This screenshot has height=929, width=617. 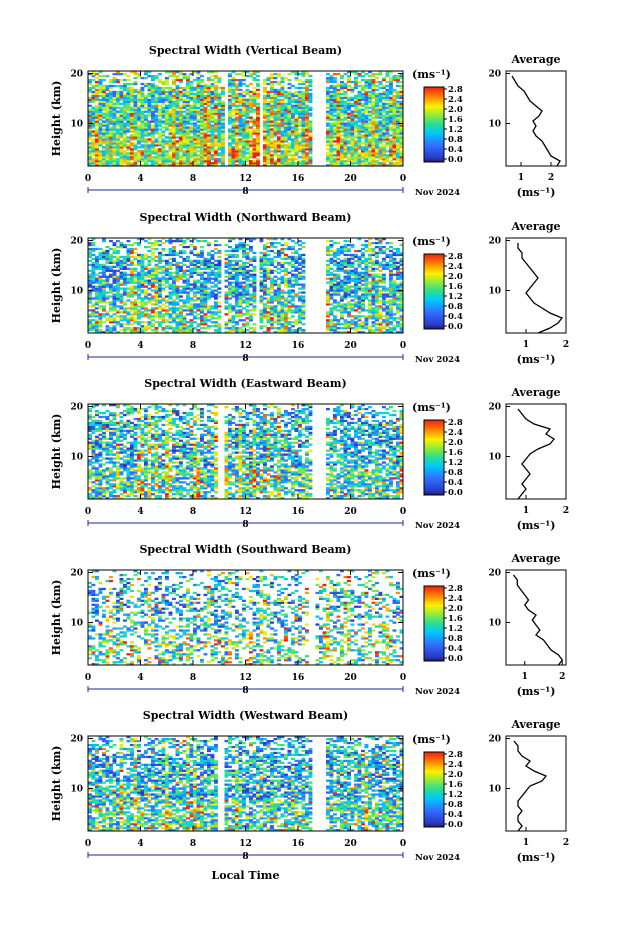 What do you see at coordinates (245, 383) in the screenshot?
I see `panel-title: Spectral Width (Eastward Beam)` at bounding box center [245, 383].